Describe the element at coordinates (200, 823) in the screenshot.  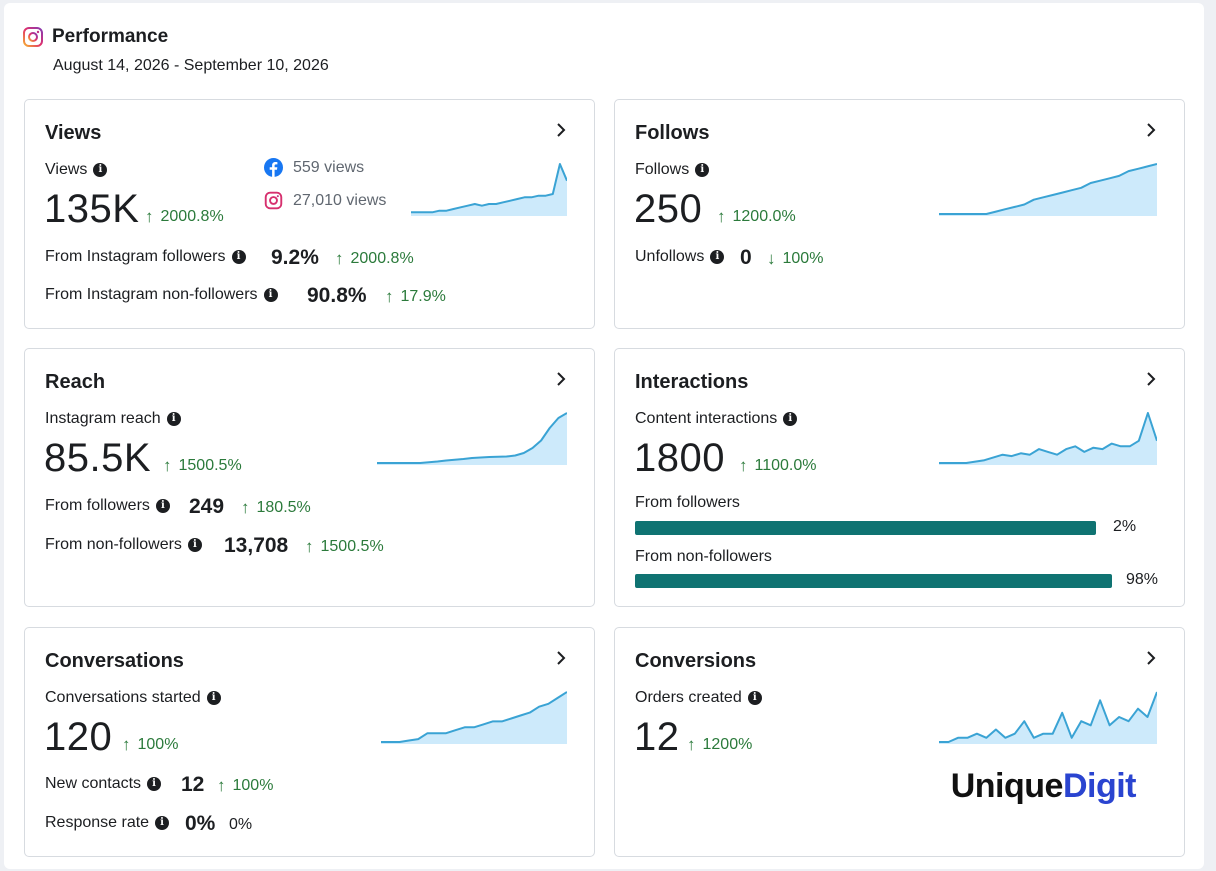
I see `response-value: 0%` at that location.